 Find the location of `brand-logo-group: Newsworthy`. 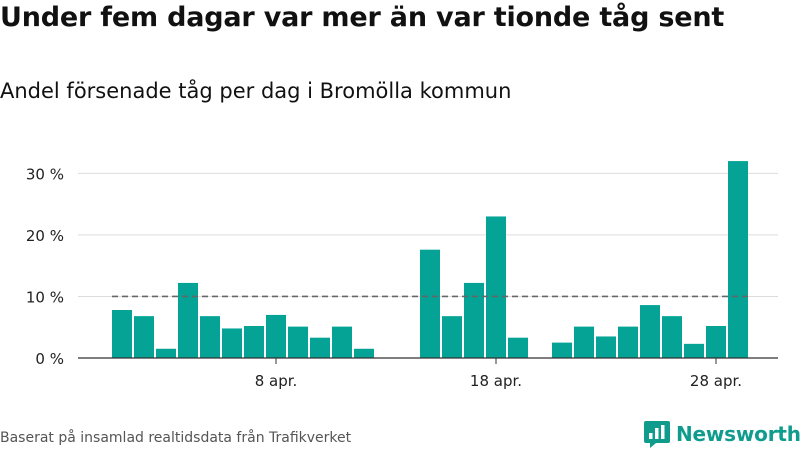

brand-logo-group: Newsworthy is located at coordinates (722, 434).